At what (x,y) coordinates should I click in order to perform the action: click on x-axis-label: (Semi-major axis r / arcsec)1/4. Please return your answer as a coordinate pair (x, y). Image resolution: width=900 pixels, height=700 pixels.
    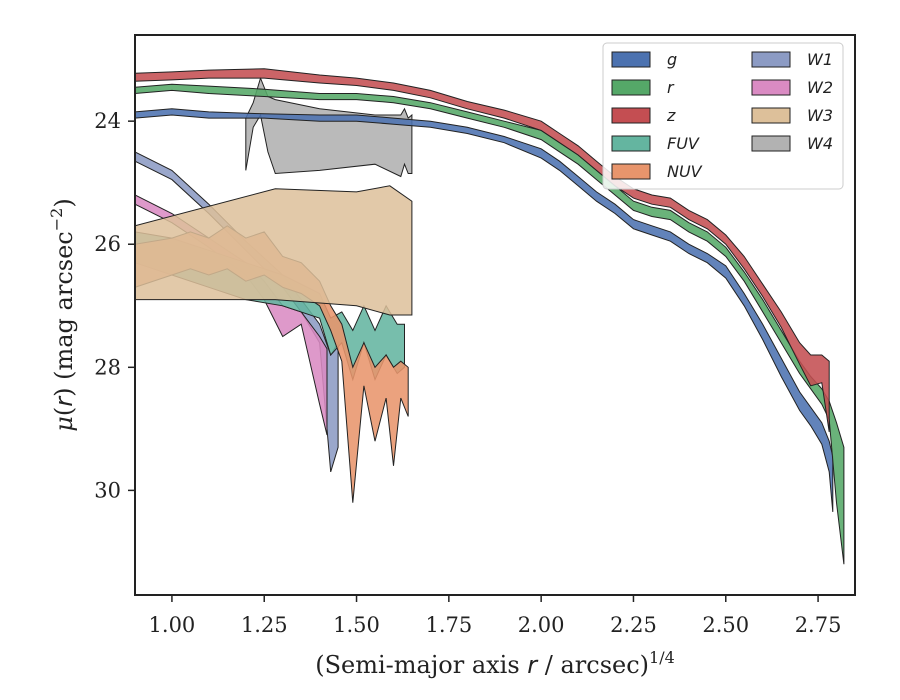
    Looking at the image, I should click on (495, 663).